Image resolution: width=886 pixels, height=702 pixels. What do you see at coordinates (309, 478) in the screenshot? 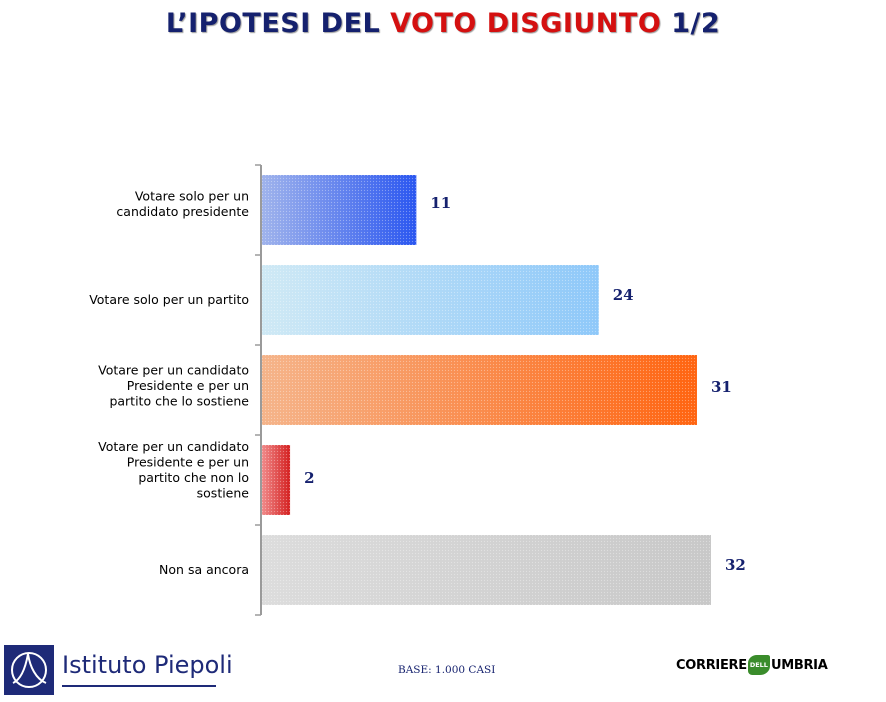
I see `value-label-4: 2` at bounding box center [309, 478].